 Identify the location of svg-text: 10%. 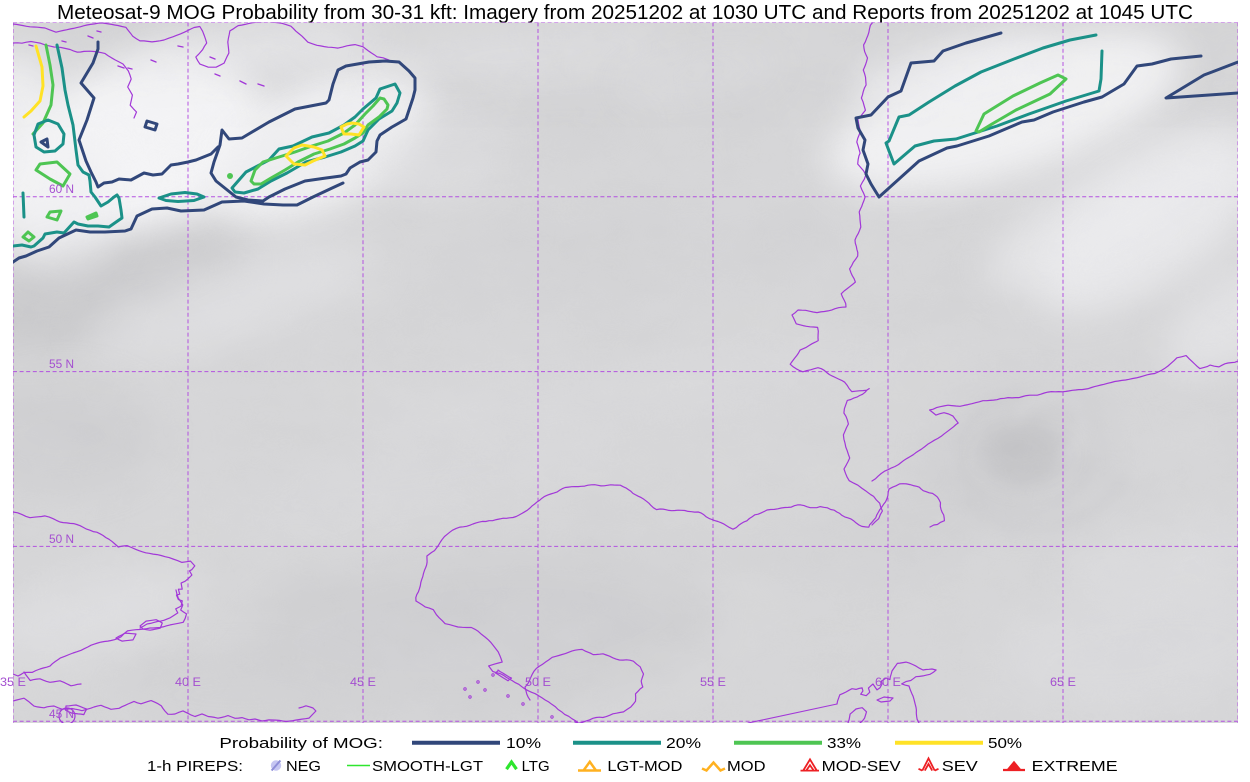
(523, 744).